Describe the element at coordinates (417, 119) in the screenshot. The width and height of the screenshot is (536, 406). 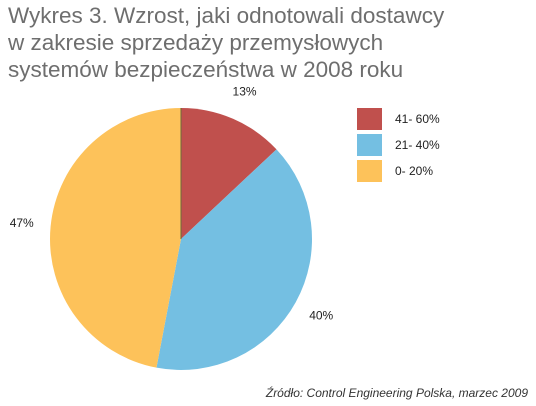
I see `legend-label: 41- 60%` at that location.